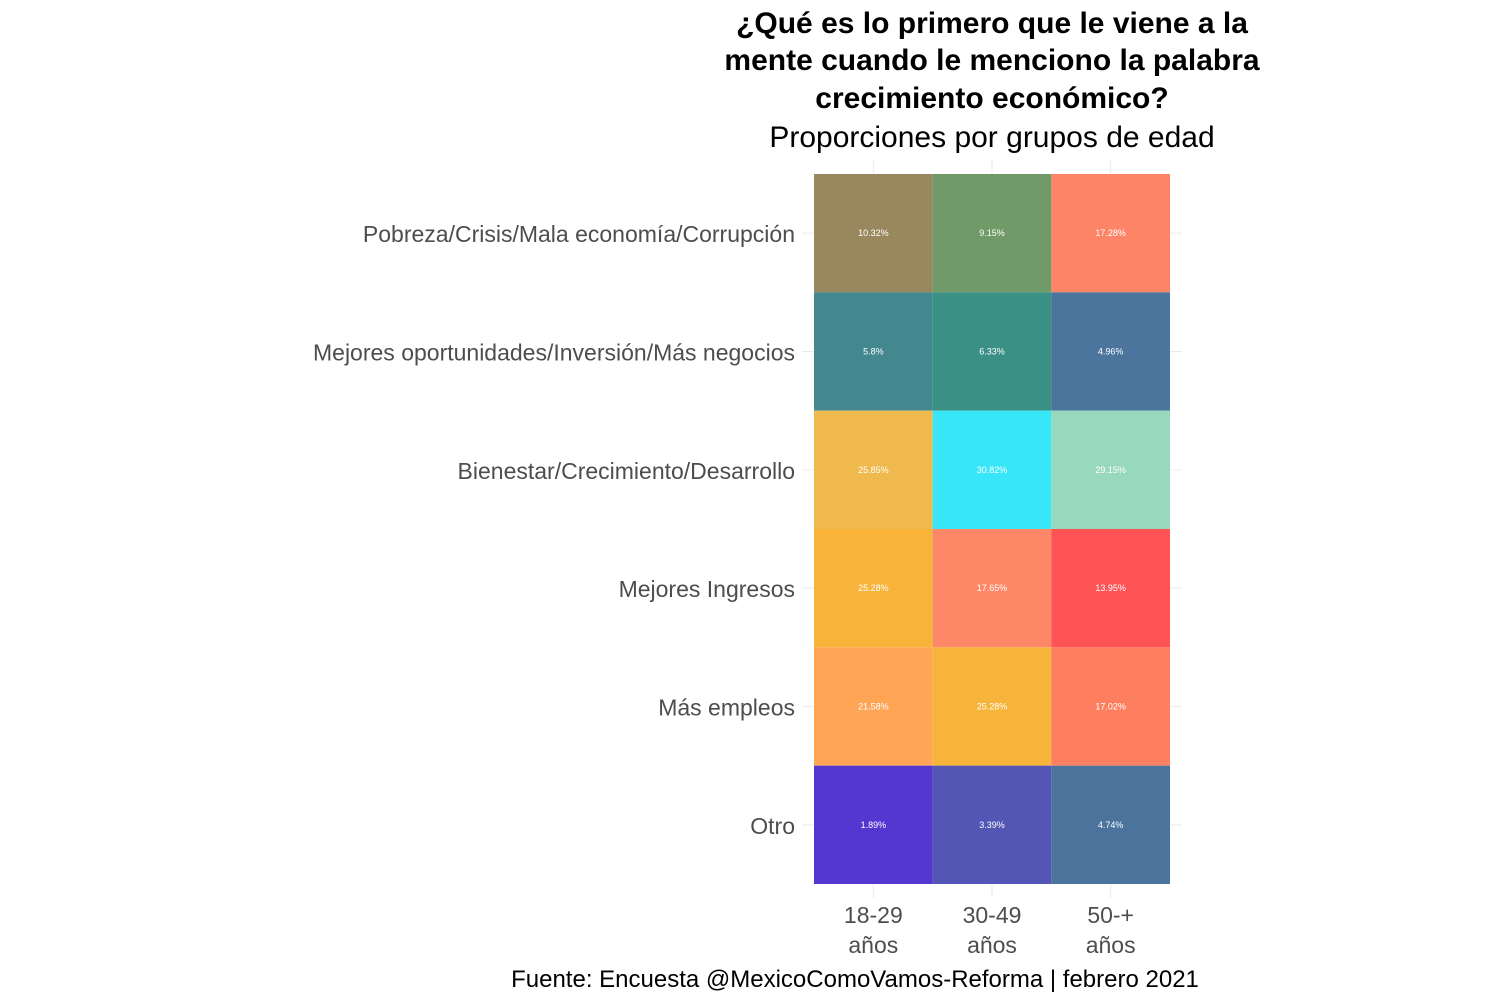  I want to click on x-tick-label: 50-+, so click(1110, 915).